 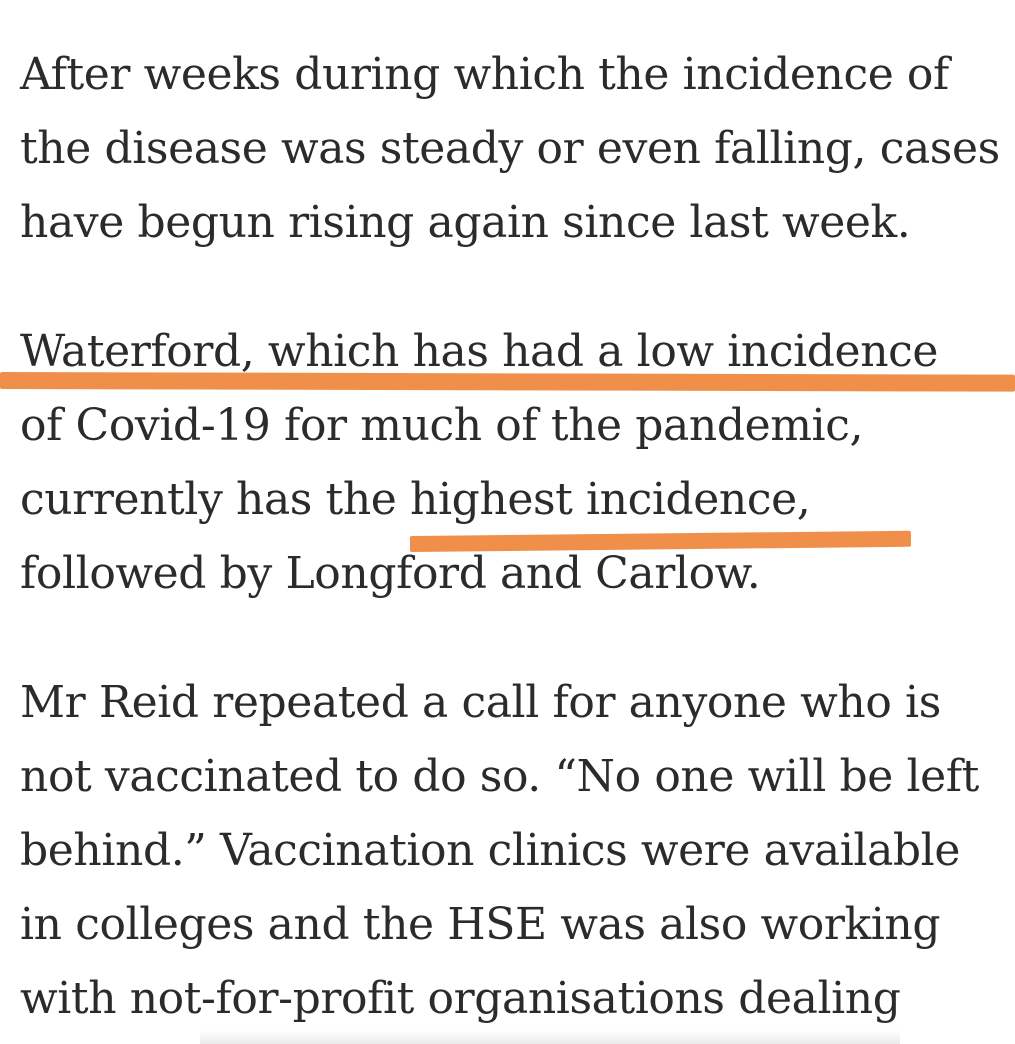 What do you see at coordinates (390, 573) in the screenshot?
I see `text-line: followed by Longford and Carlow.` at bounding box center [390, 573].